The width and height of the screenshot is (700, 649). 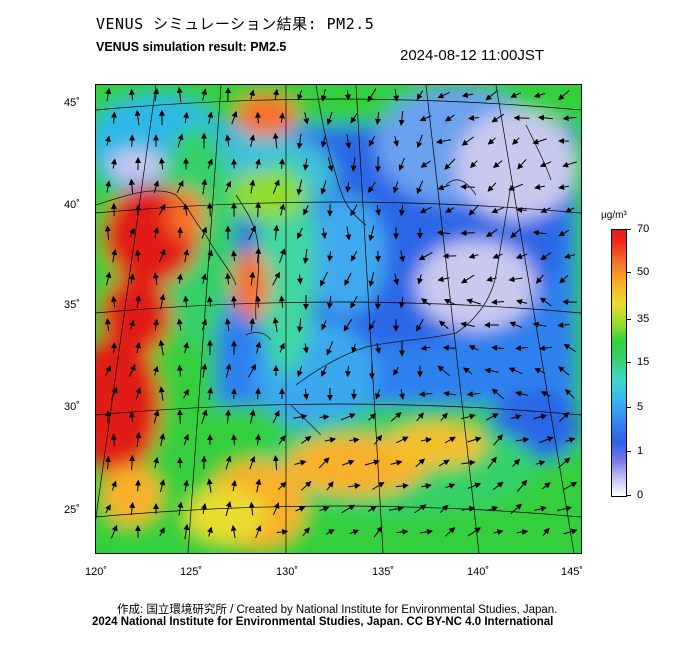 I want to click on longitude-label-130: 130˚, so click(x=287, y=572).